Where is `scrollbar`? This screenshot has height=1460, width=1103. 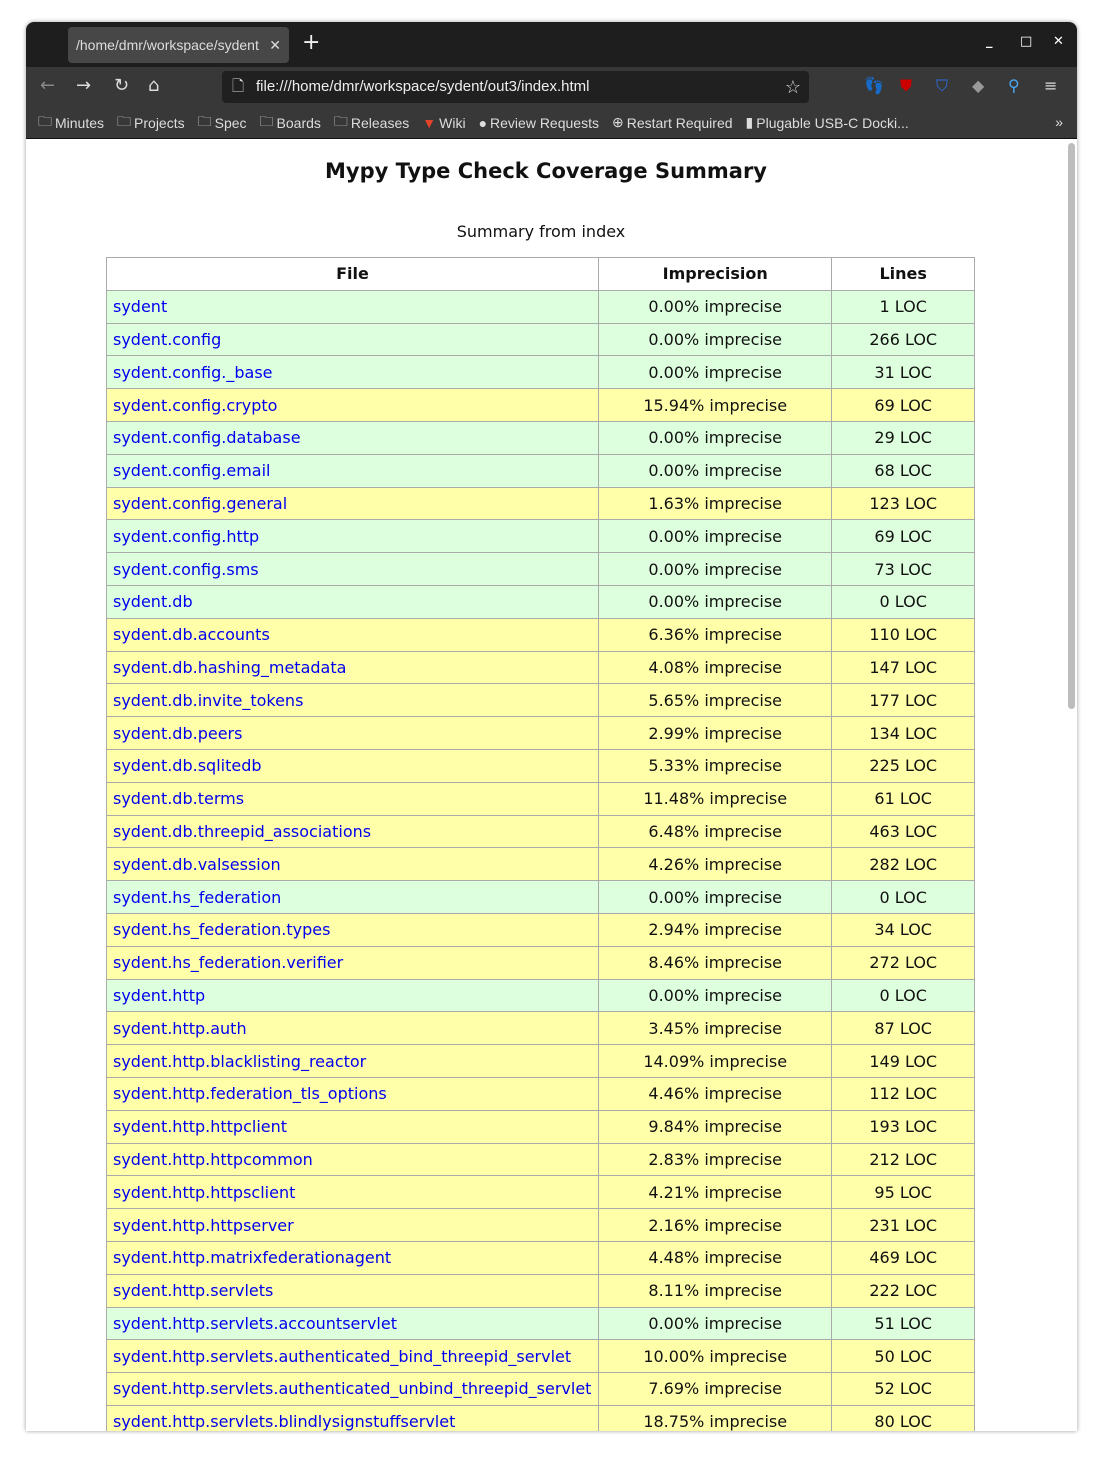
scrollbar is located at coordinates (1071, 426).